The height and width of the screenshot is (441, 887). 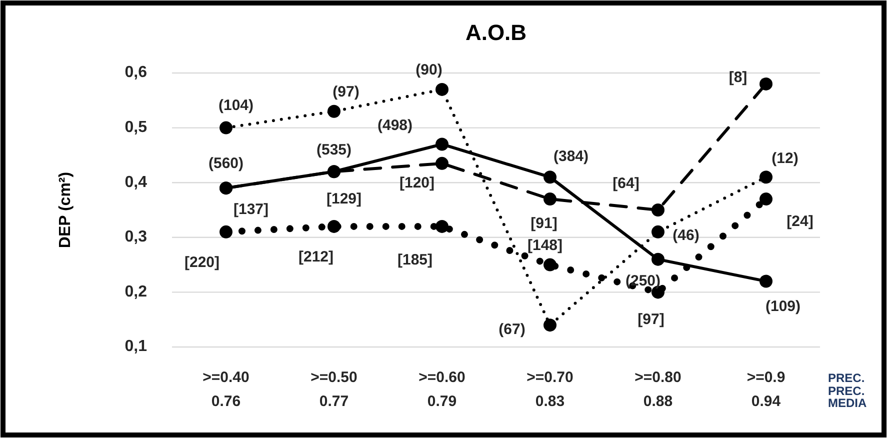 I want to click on annotation: [148], so click(x=545, y=245).